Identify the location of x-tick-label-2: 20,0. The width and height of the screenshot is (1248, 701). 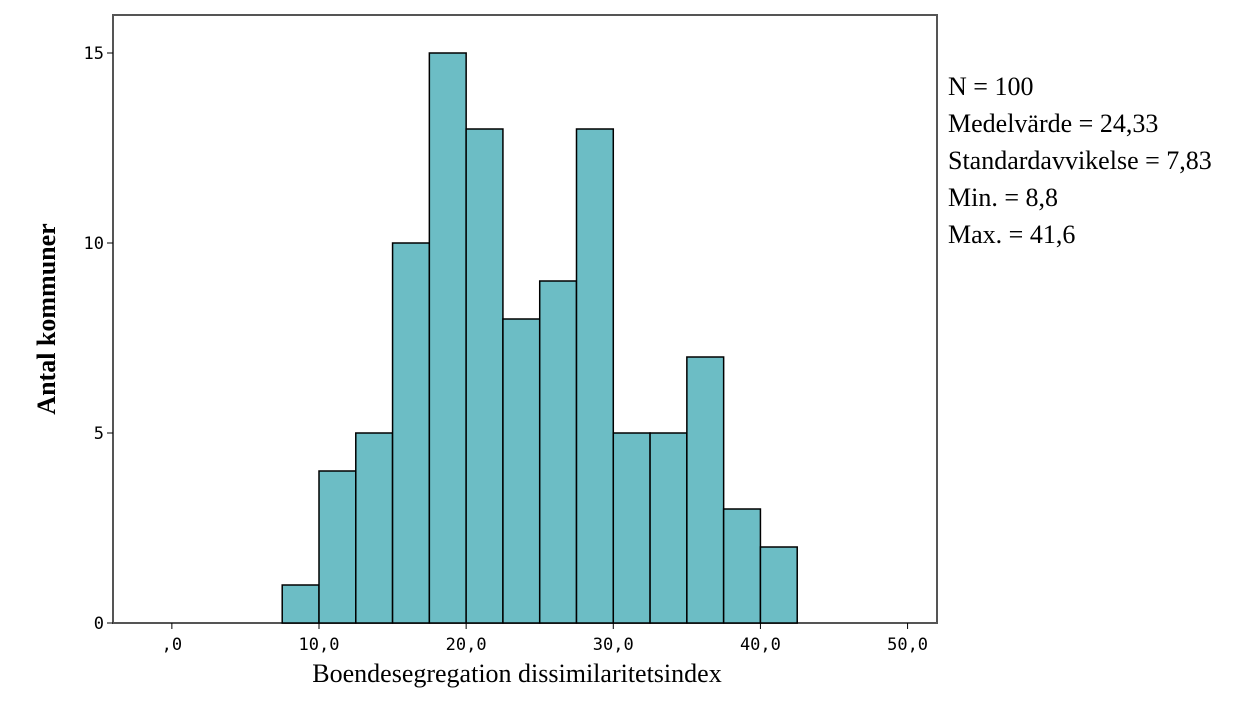
(466, 645).